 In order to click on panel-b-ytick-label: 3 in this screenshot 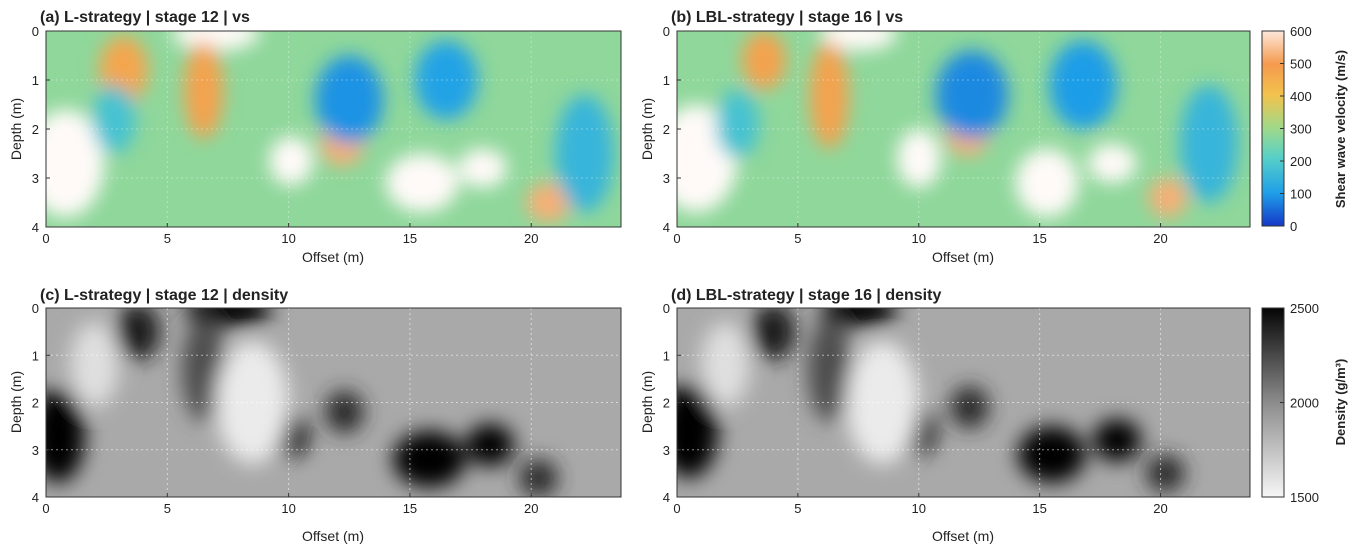, I will do `click(666, 178)`.